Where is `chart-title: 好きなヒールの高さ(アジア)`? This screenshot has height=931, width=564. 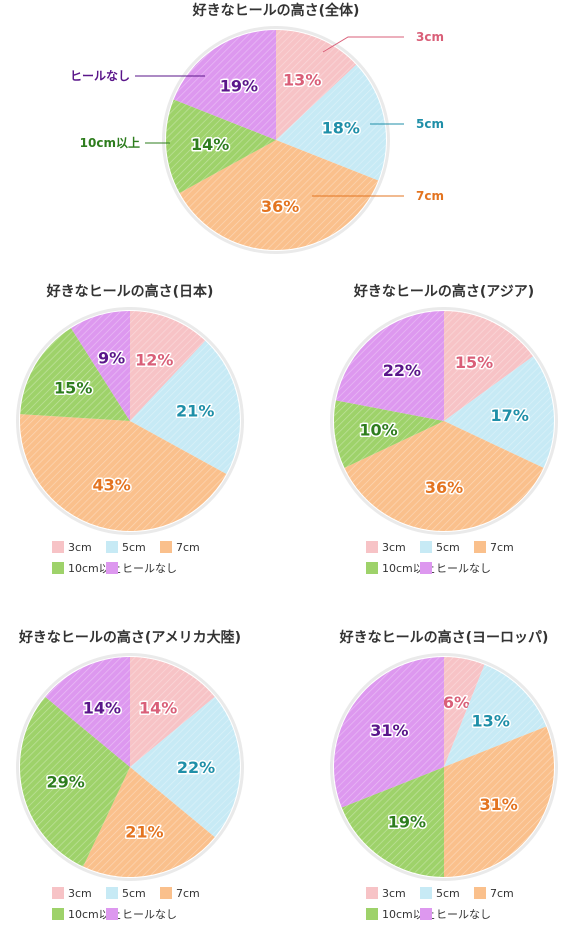 chart-title: 好きなヒールの高さ(アジア) is located at coordinates (443, 291).